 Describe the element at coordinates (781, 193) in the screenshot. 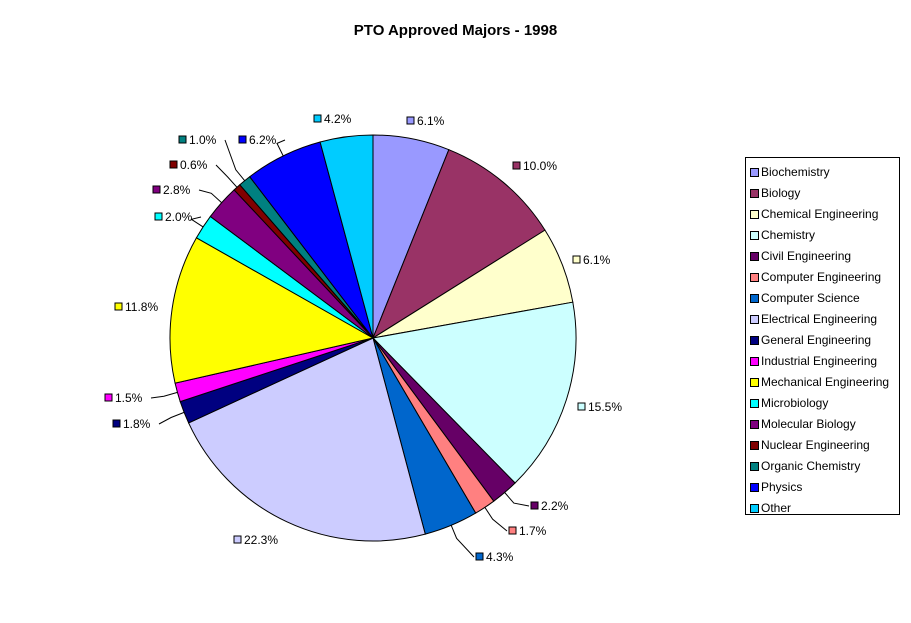

I see `legend-label: Biology` at that location.